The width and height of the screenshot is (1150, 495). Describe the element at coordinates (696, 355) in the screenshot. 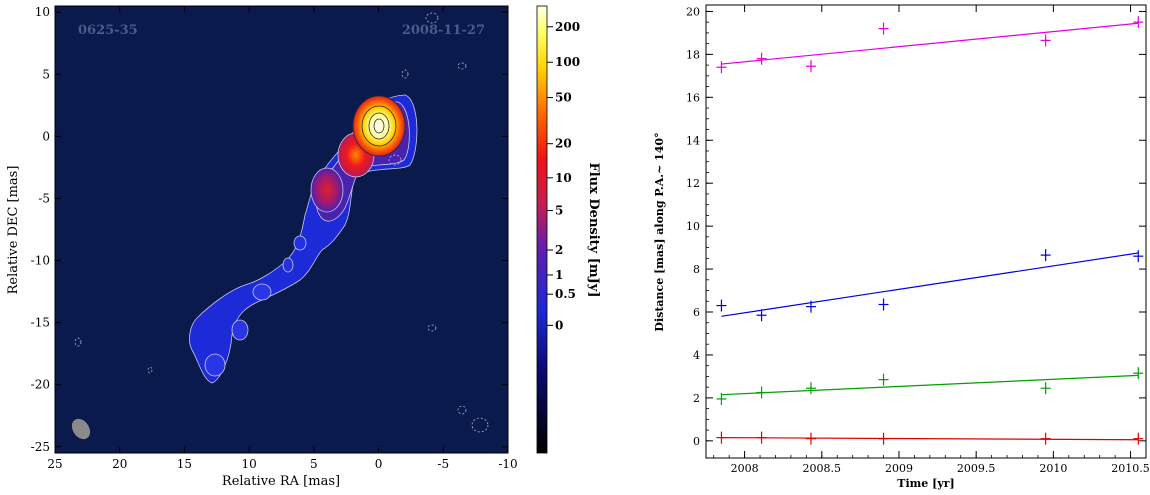

I see `plot-y-tick-label: 4` at that location.